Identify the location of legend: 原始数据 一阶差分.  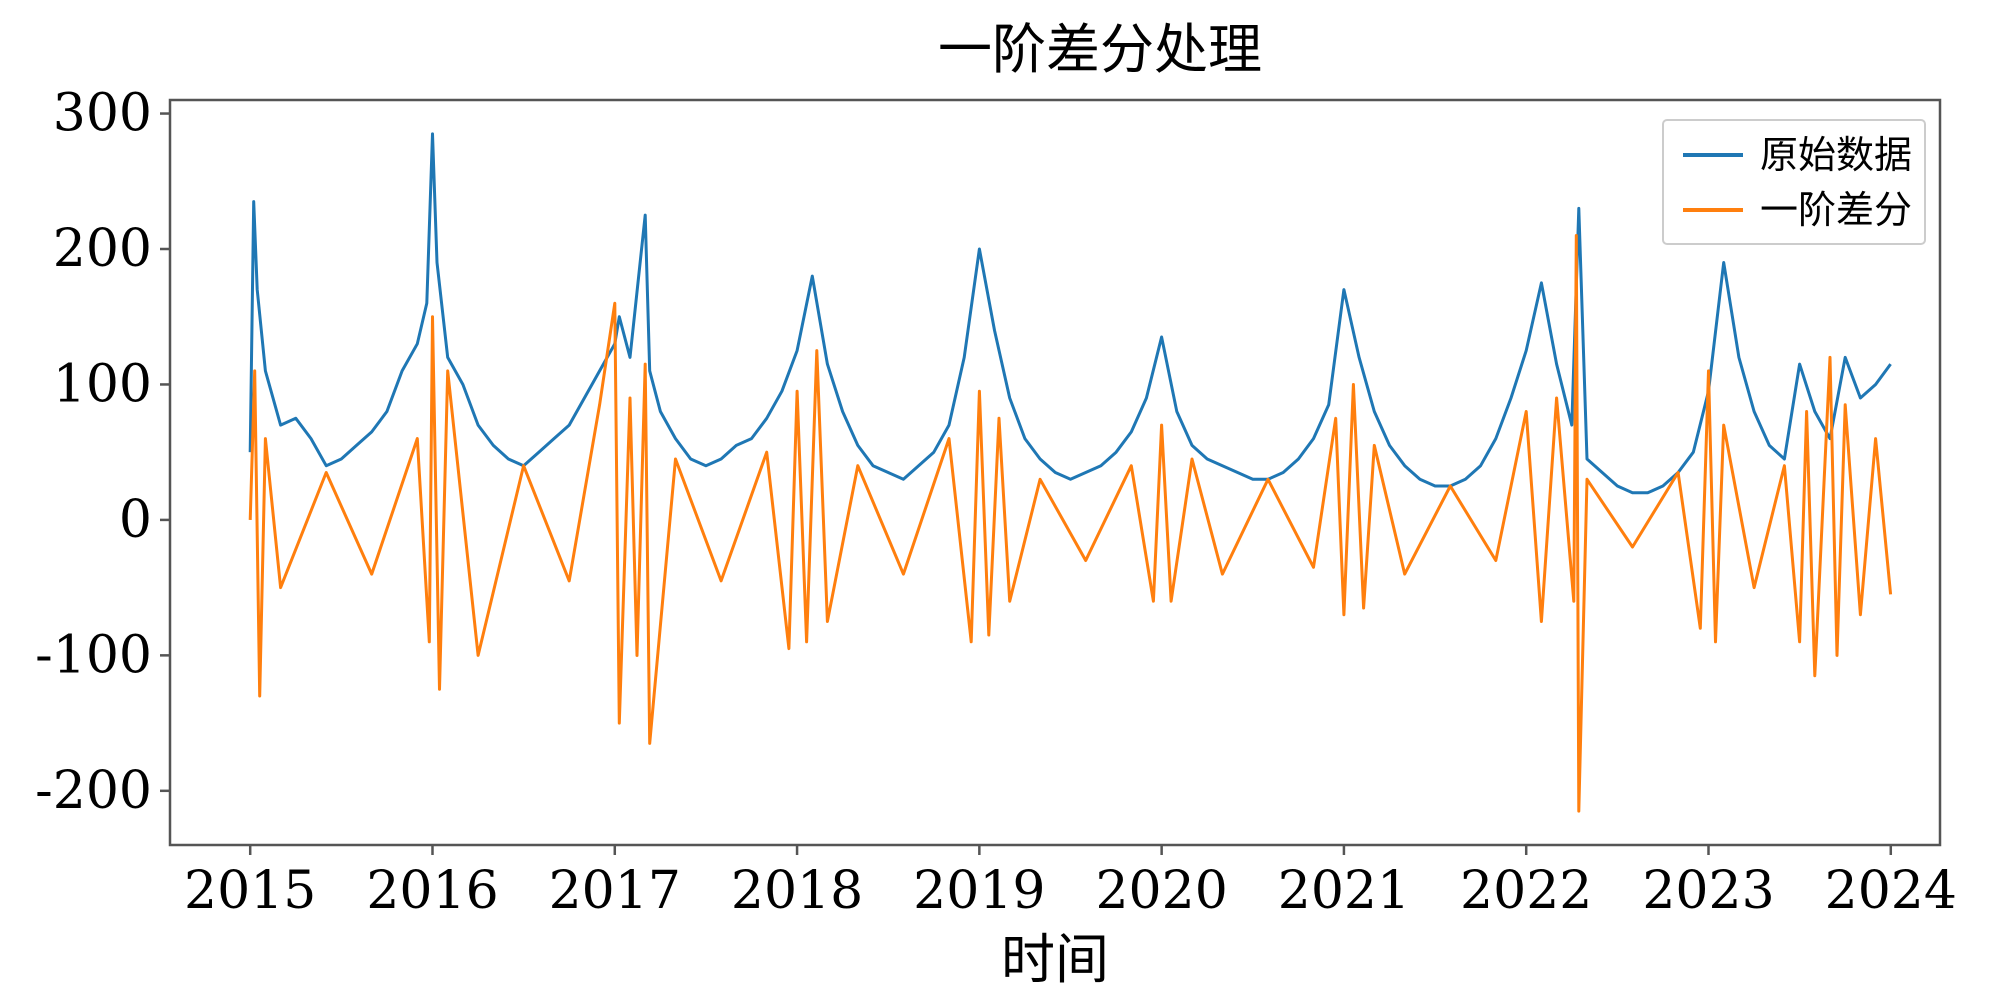
(1794, 182).